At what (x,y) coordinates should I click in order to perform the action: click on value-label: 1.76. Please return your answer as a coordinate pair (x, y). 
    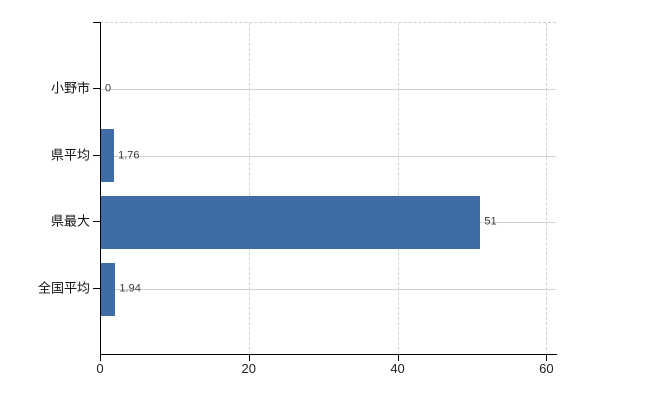
    Looking at the image, I should click on (129, 155).